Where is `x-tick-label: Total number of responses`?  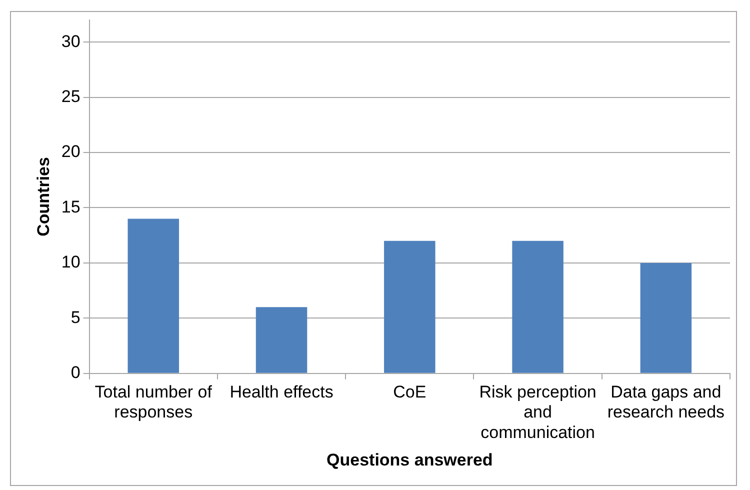 x-tick-label: Total number of responses is located at coordinates (153, 402).